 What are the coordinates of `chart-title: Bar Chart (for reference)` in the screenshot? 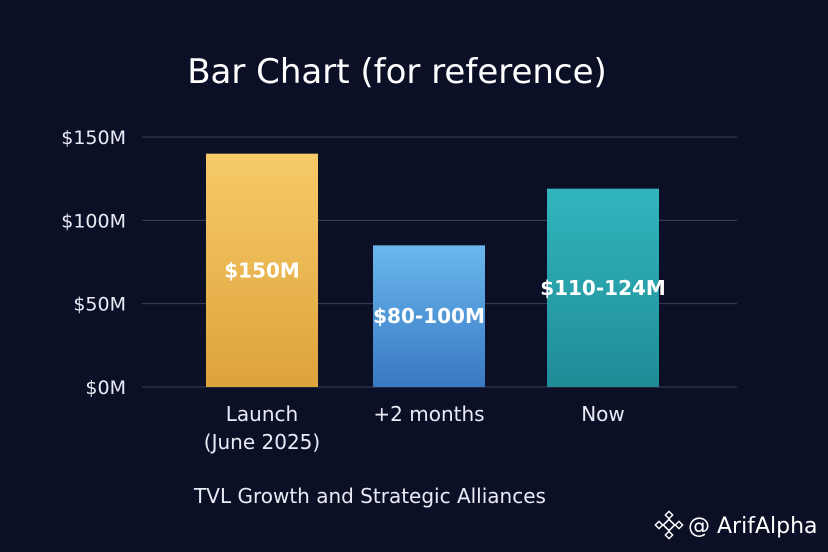 It's located at (397, 72).